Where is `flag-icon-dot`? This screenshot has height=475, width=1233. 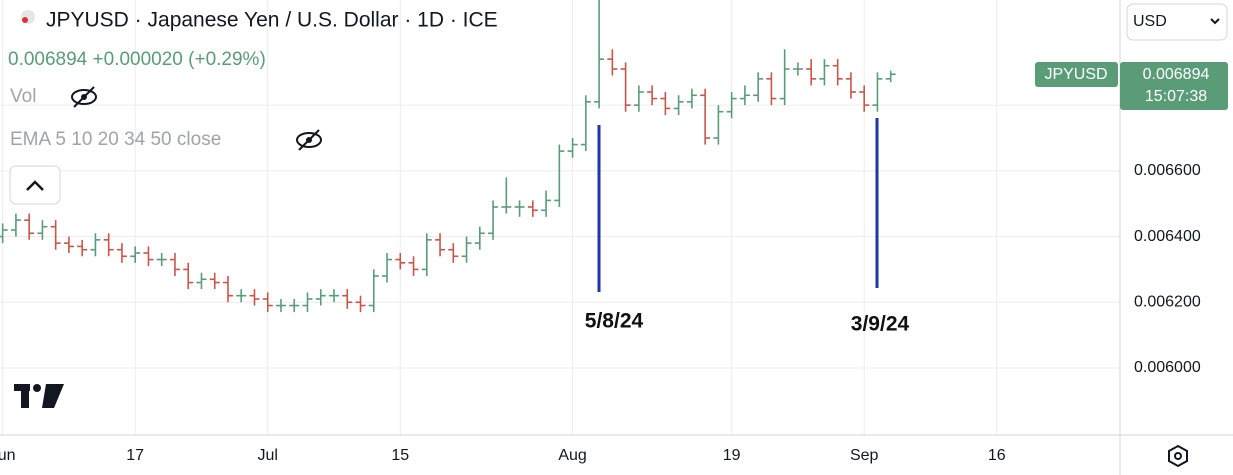 flag-icon-dot is located at coordinates (25, 20).